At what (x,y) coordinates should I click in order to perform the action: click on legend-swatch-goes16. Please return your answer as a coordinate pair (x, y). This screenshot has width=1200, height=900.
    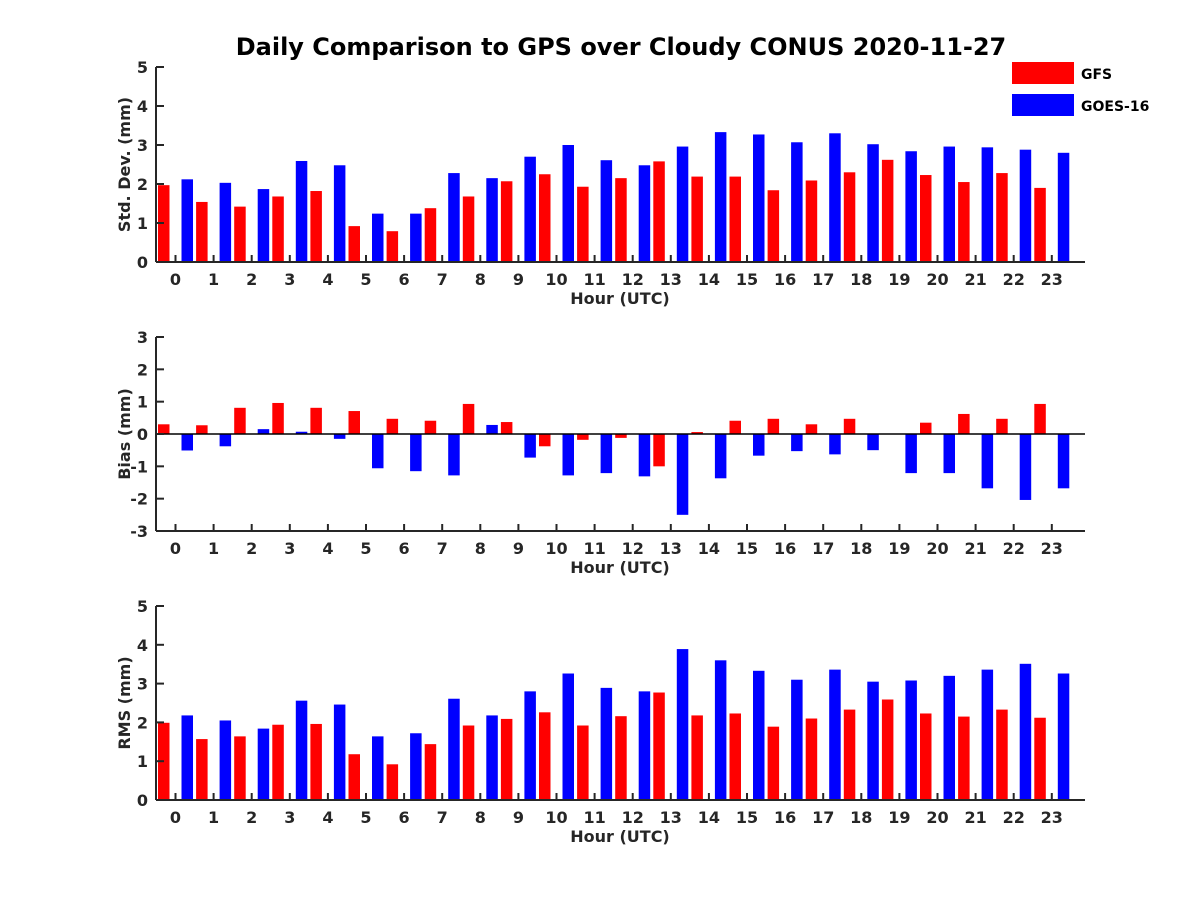
    Looking at the image, I should click on (1043, 105).